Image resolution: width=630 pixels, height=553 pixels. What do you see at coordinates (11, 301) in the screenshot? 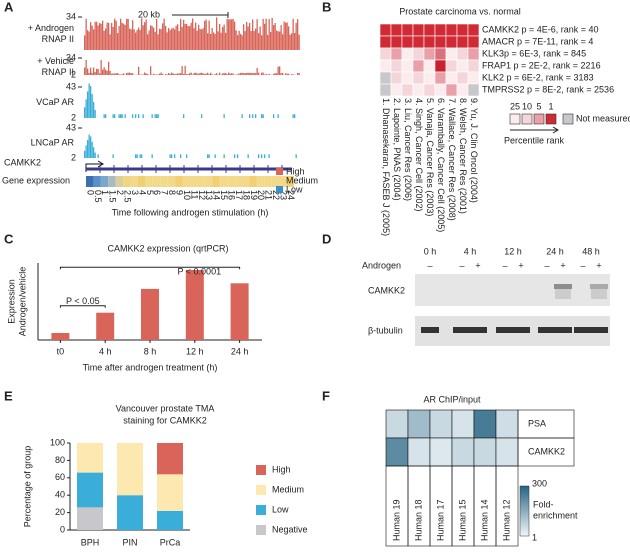
I see `y-axis-title: Expression` at bounding box center [11, 301].